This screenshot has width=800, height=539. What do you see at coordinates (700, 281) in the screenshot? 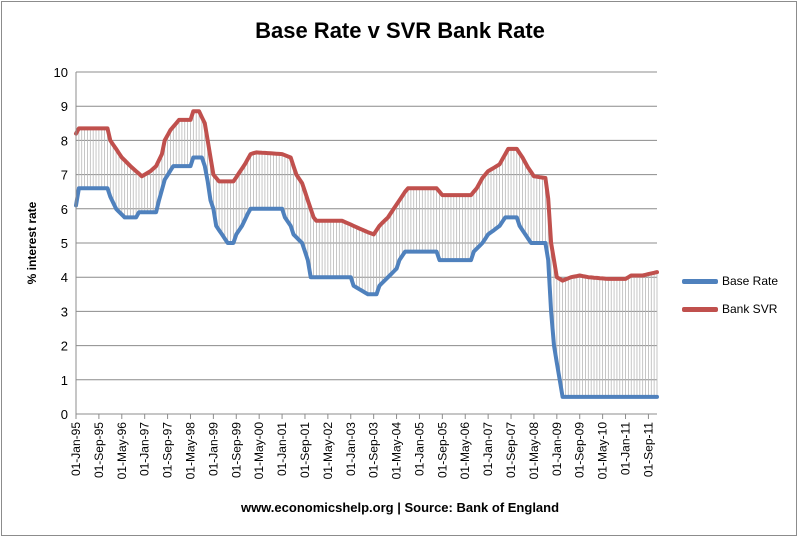
I see `legend-swatch-base-rate` at bounding box center [700, 281].